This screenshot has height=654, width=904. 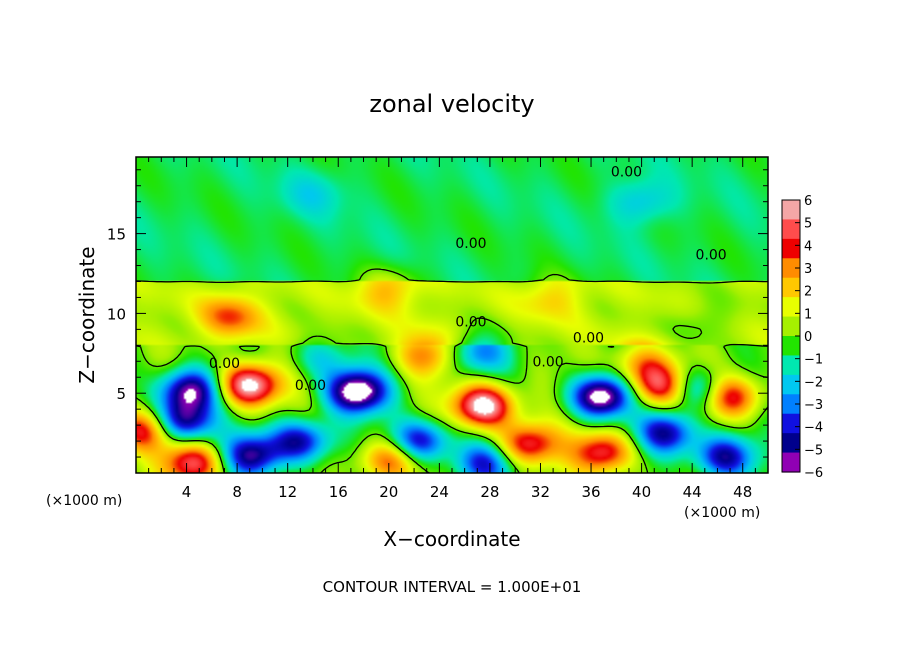 I want to click on colorbar-tick-label: 2, so click(x=808, y=292).